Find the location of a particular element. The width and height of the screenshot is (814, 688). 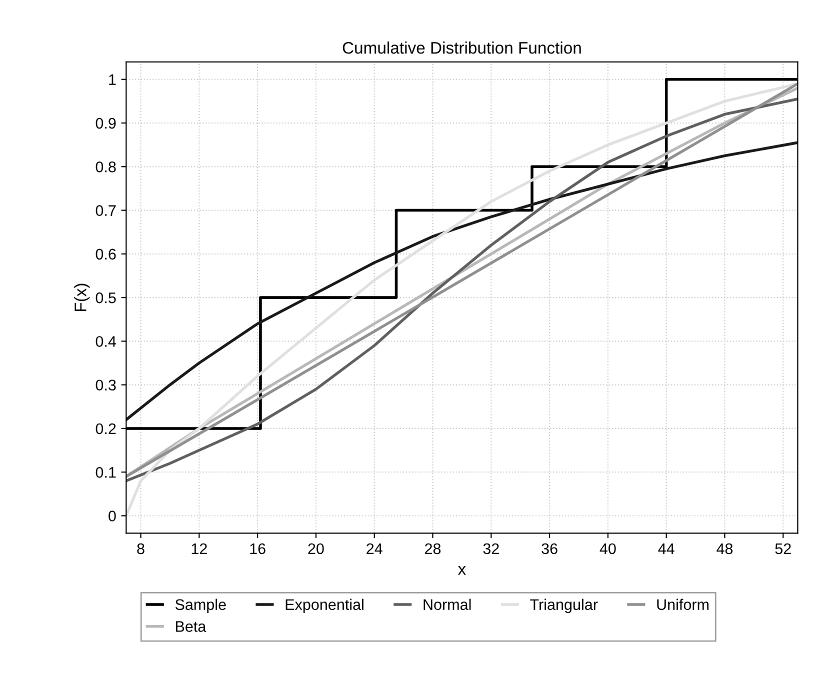

legend-label: Normal is located at coordinates (447, 604).